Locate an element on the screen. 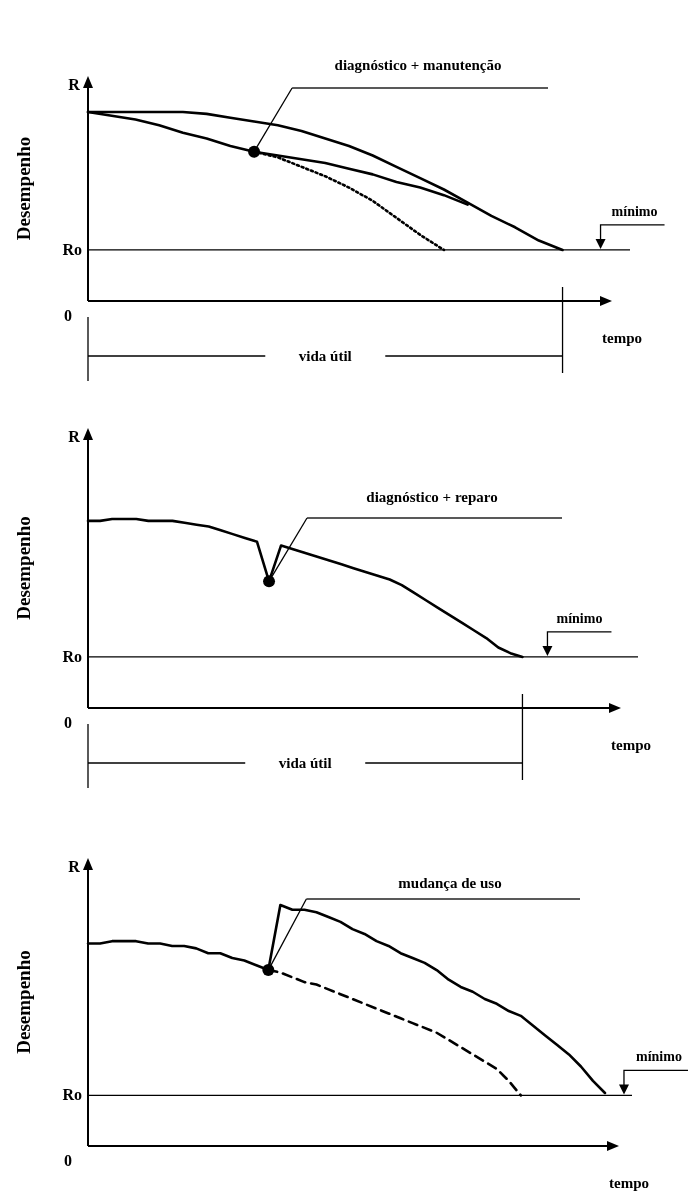 The width and height of the screenshot is (696, 1193). text: mudança de uso is located at coordinates (450, 883).